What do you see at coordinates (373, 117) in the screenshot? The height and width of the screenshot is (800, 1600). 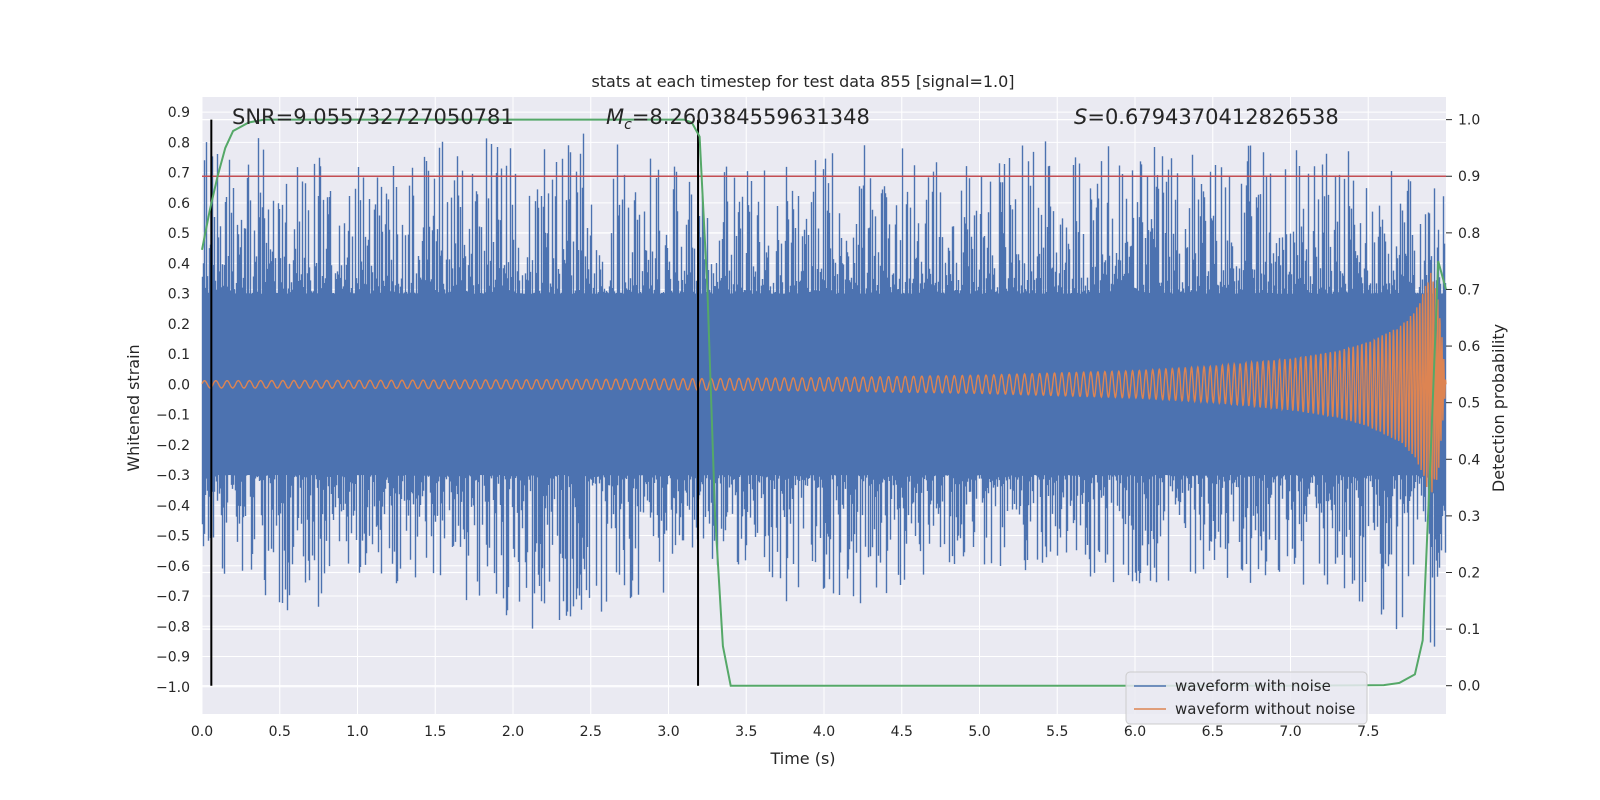 I see `snr-annotation: SNR=9.055732727050781` at bounding box center [373, 117].